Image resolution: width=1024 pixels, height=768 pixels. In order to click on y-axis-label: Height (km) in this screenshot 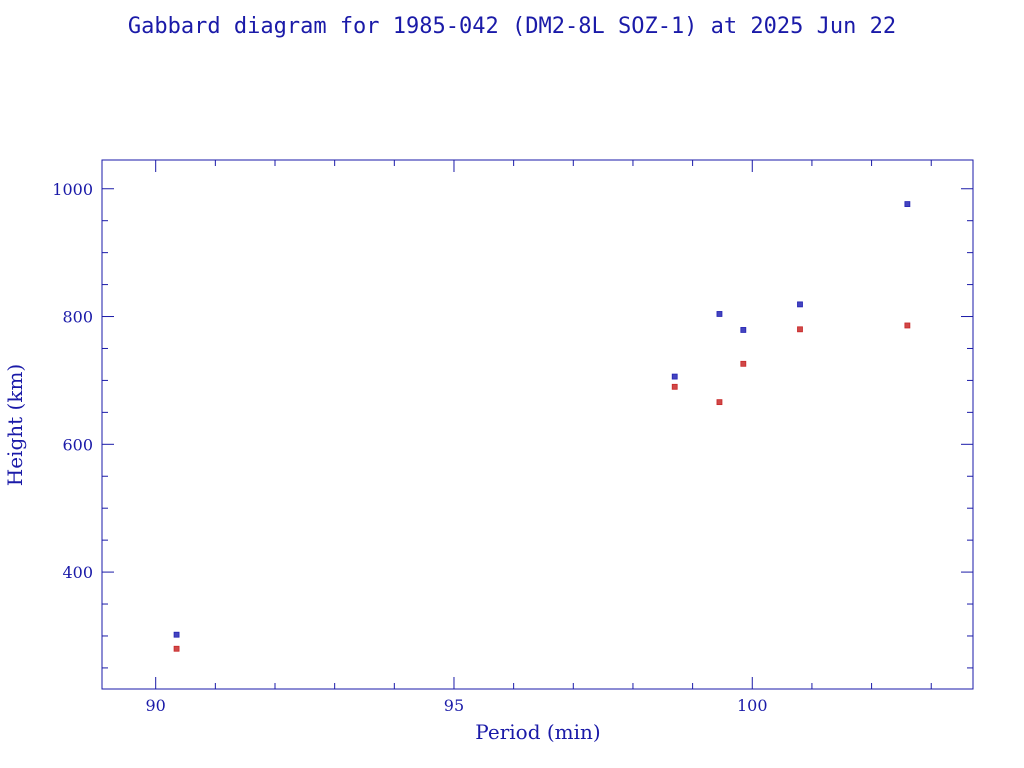, I will do `click(15, 425)`.